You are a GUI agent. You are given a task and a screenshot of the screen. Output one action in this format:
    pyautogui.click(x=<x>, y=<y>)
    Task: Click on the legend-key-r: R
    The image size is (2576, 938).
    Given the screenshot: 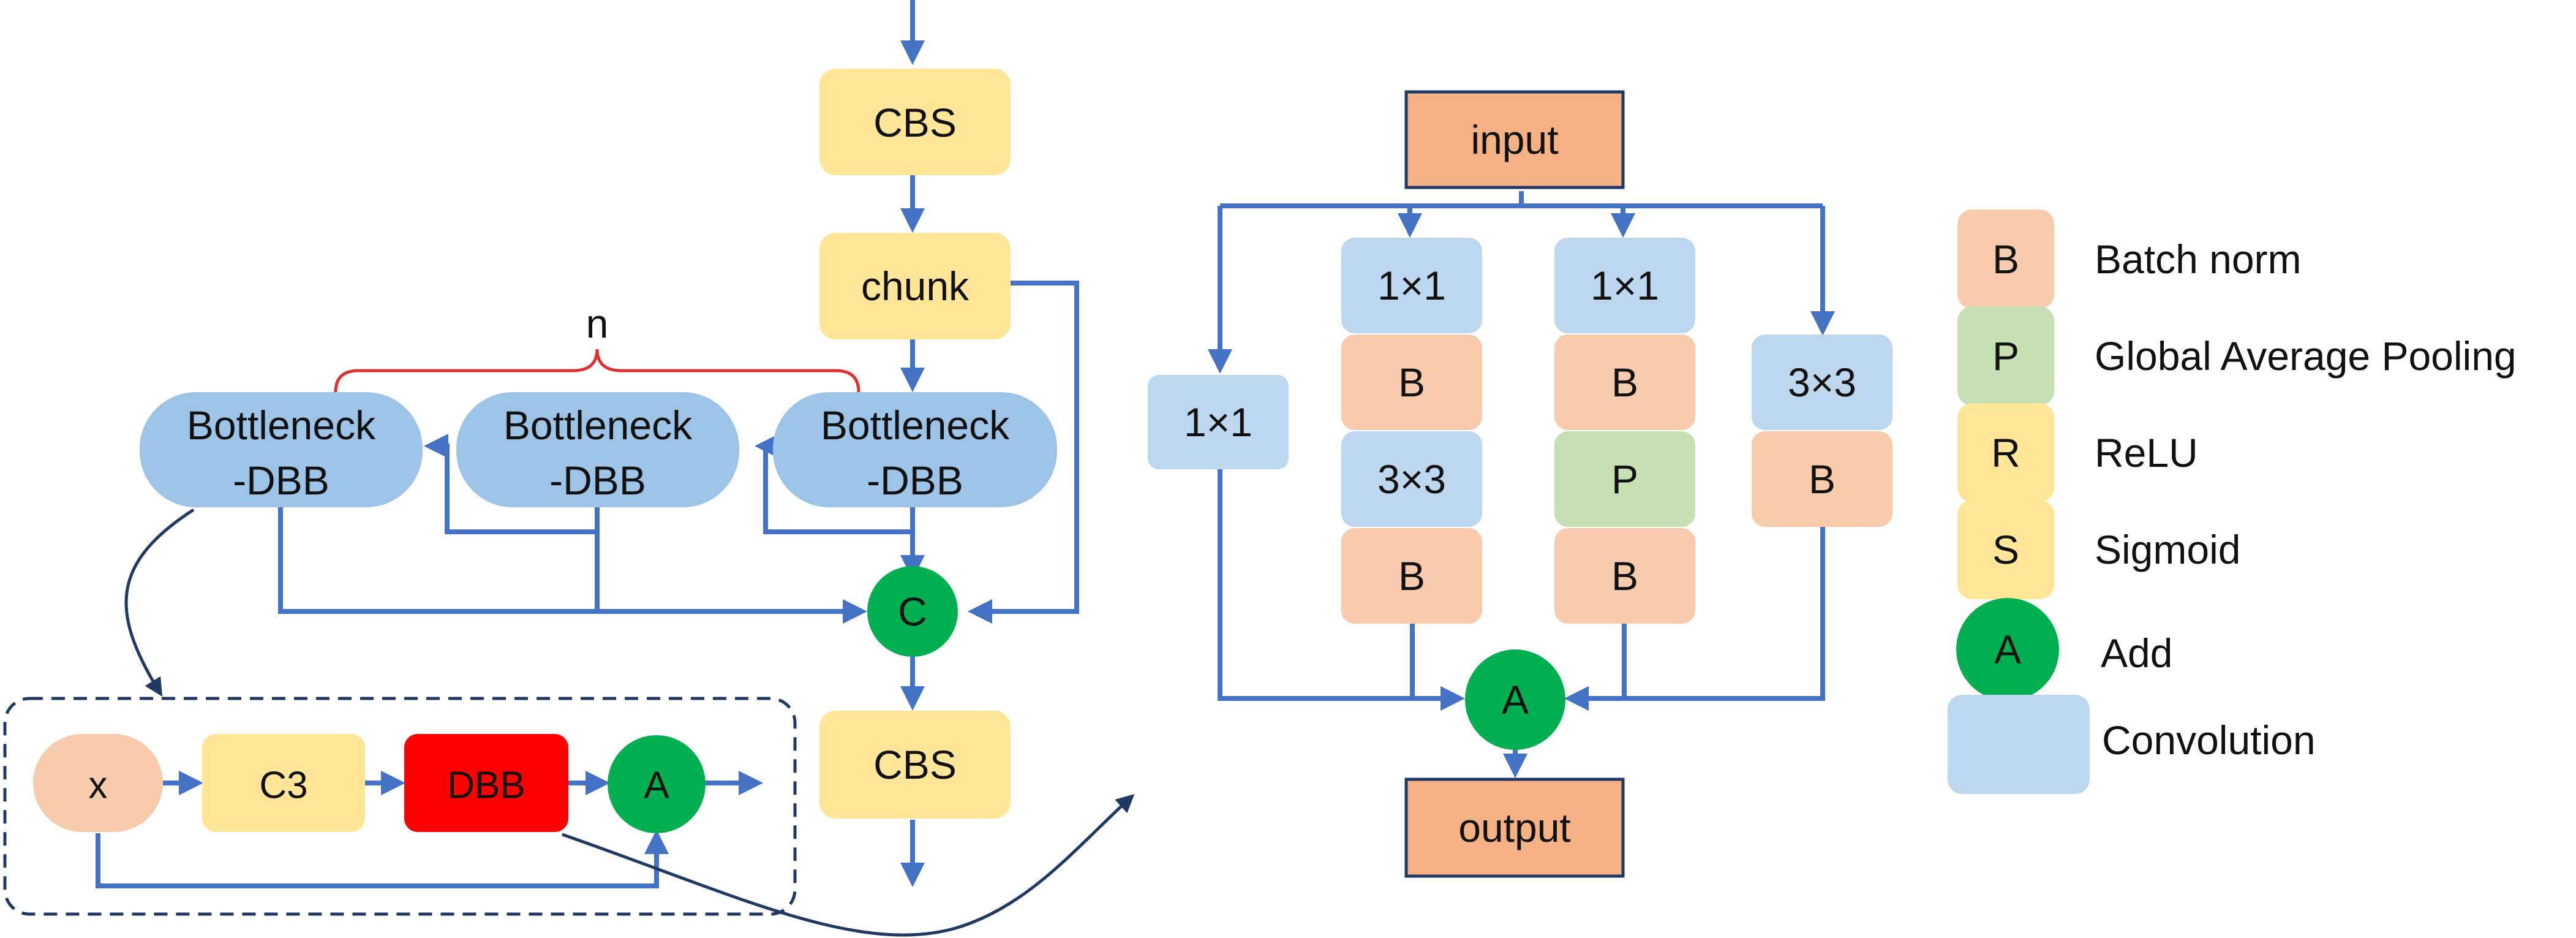 What is the action you would take?
    pyautogui.click(x=2006, y=452)
    